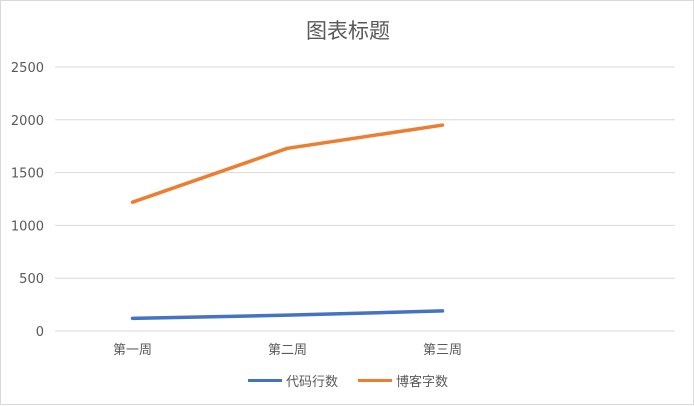  Describe the element at coordinates (27, 68) in the screenshot. I see `y-tick-label: 2500` at that location.